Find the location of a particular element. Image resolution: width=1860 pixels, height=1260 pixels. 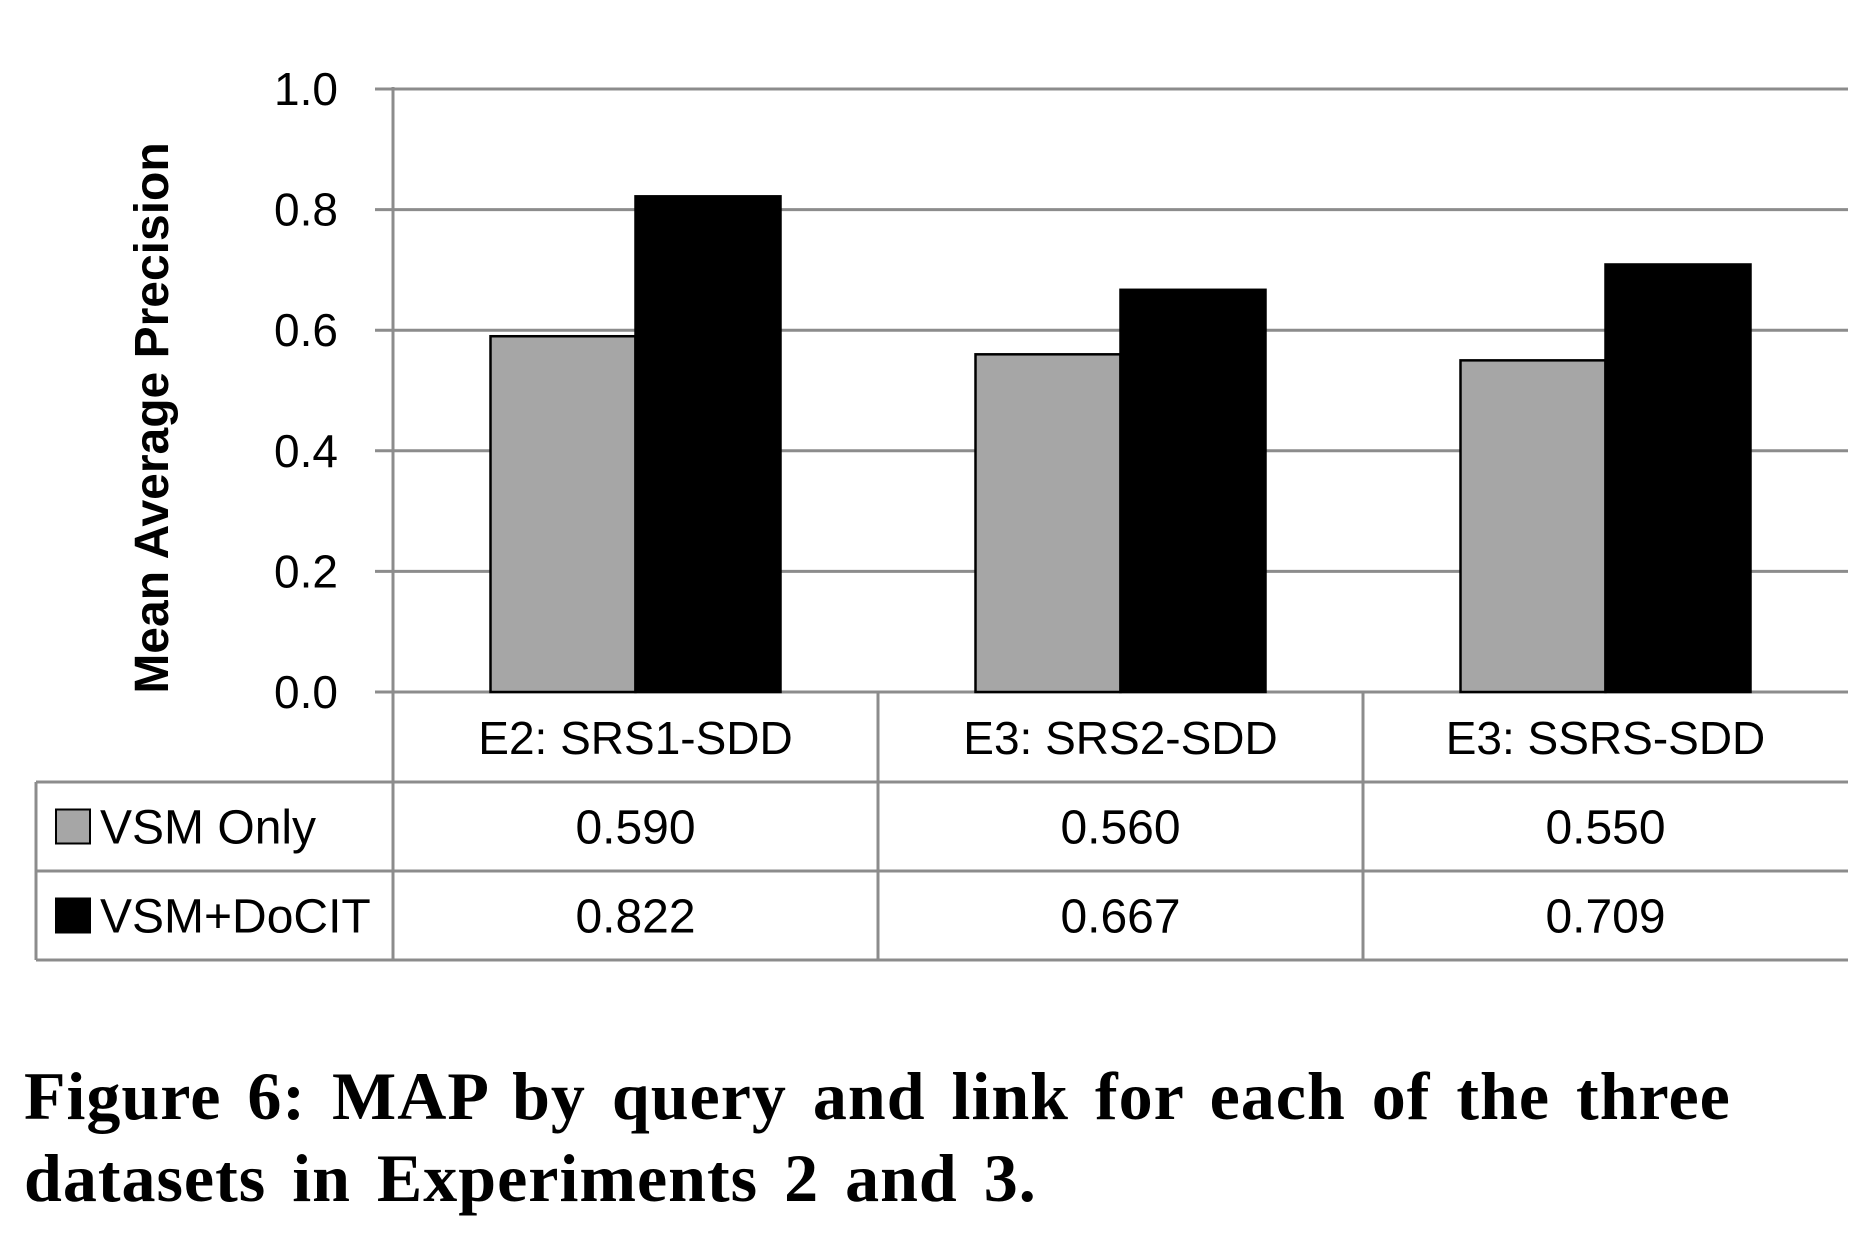

y-axis-label: Mean Average Precision is located at coordinates (152, 417).